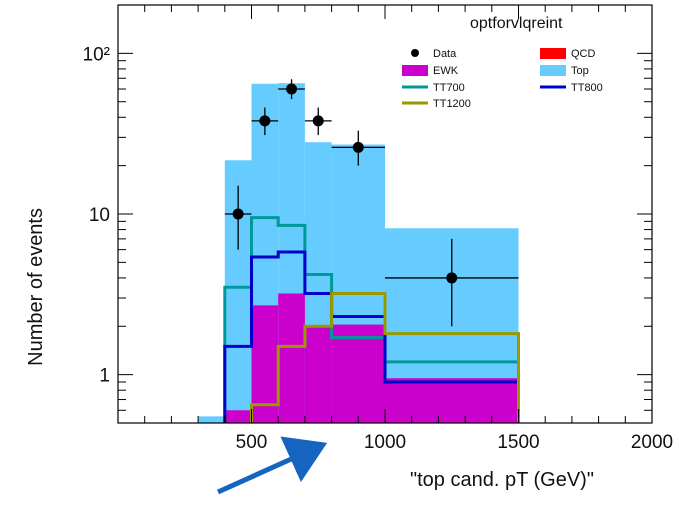  I want to click on x-tick-label-500: 500, so click(252, 442).